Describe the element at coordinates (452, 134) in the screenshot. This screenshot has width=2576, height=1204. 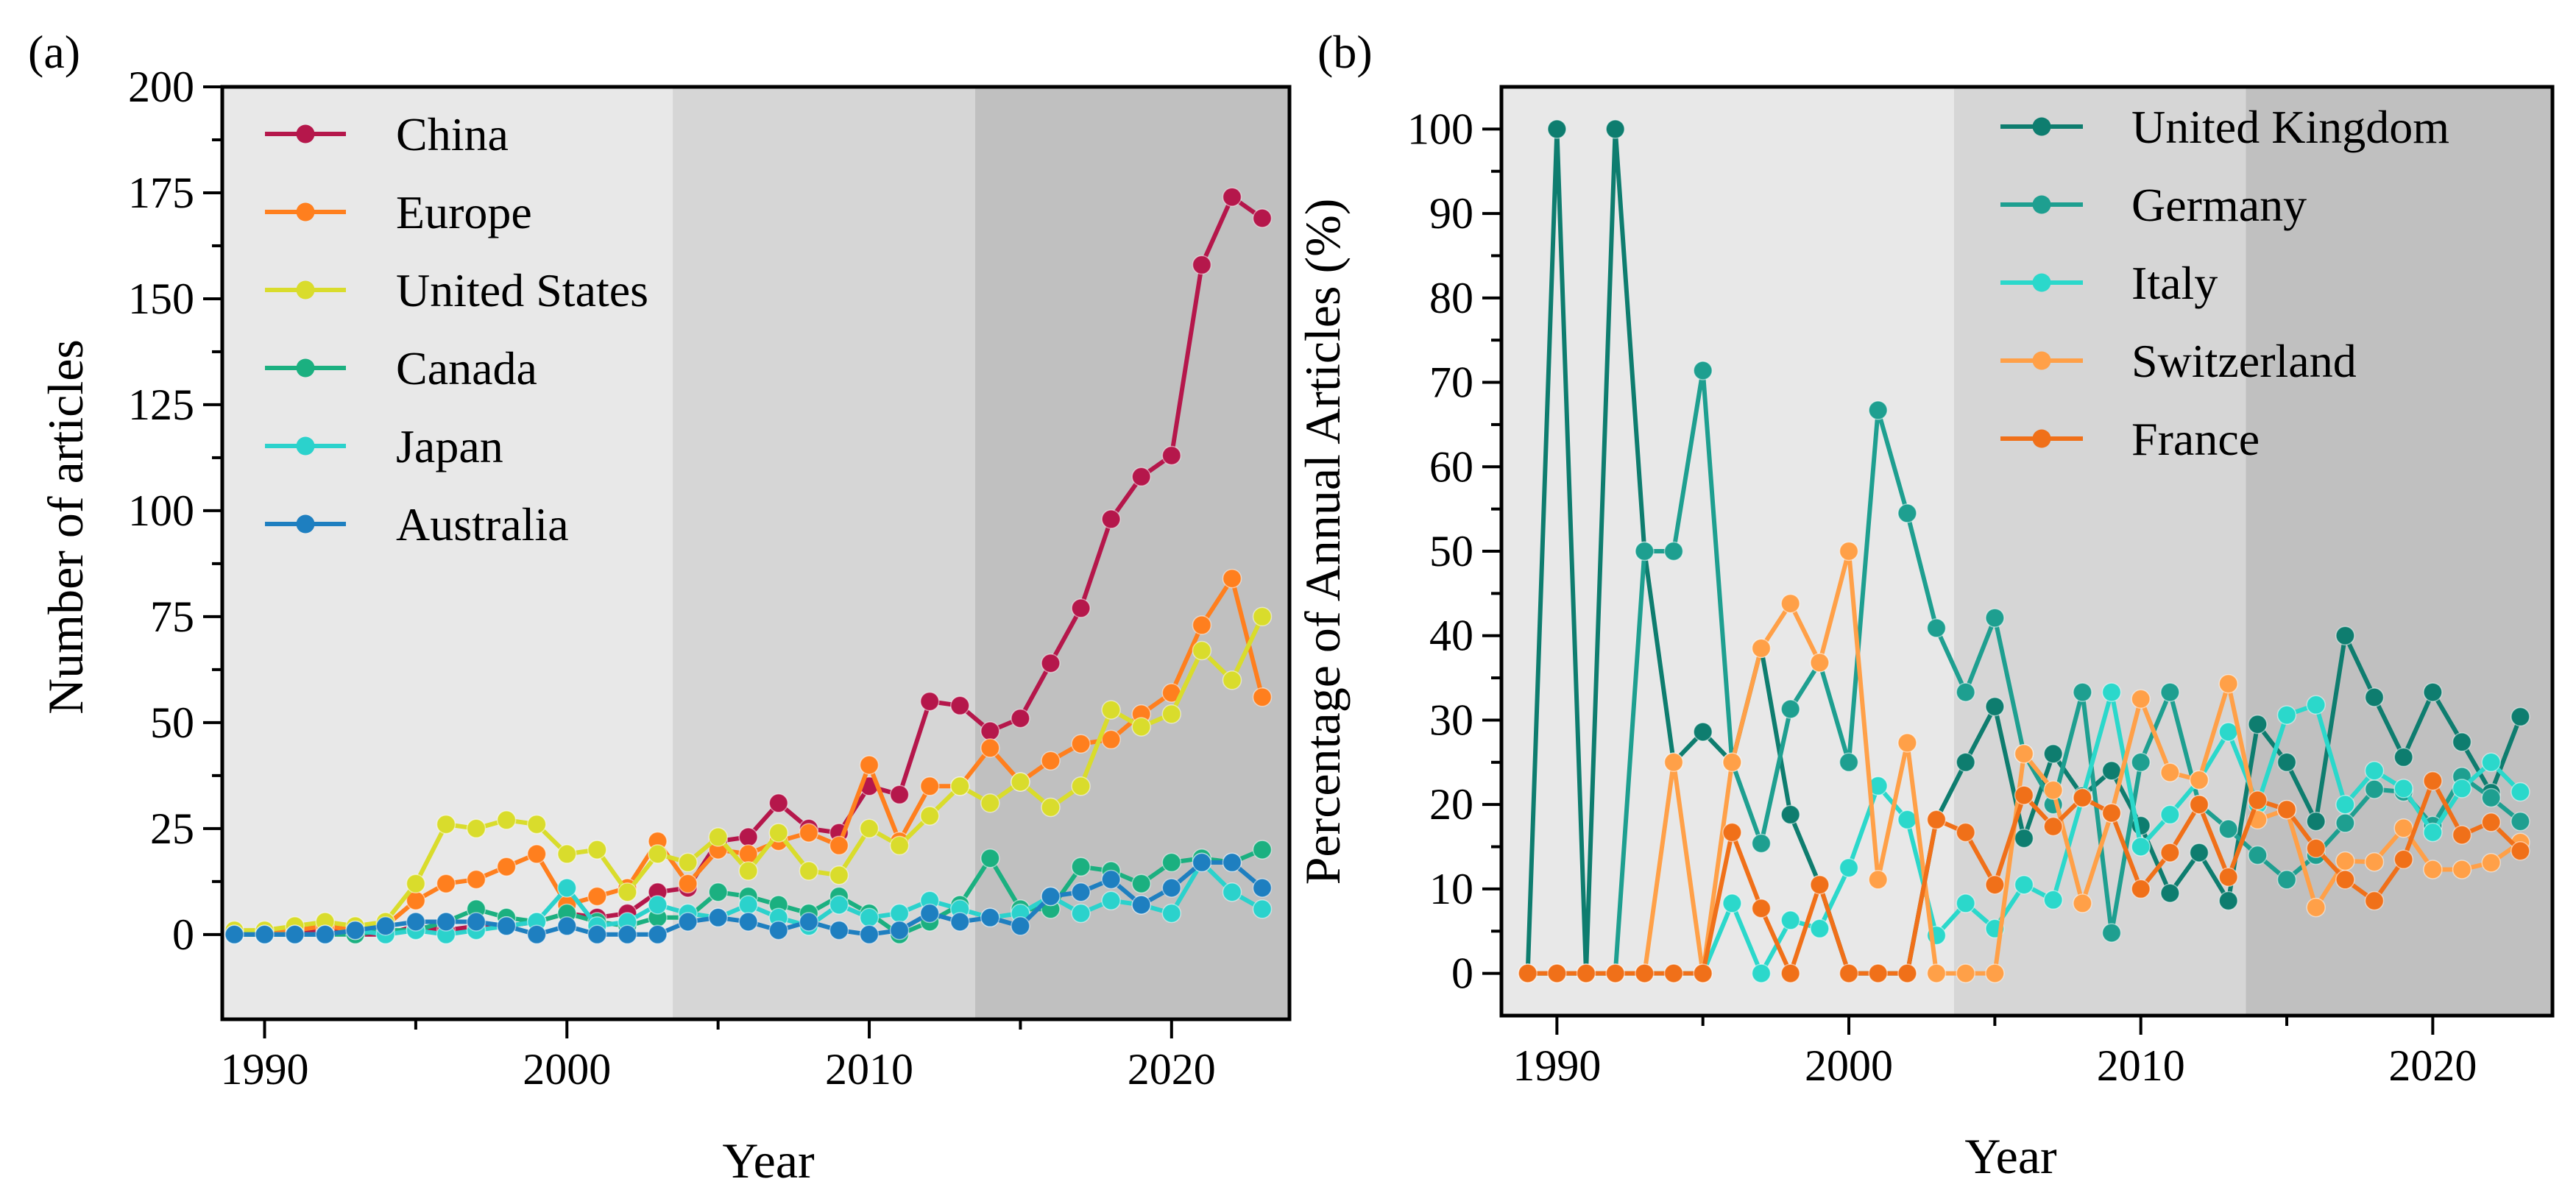
I see `panel-a-legend-label-china: China` at that location.